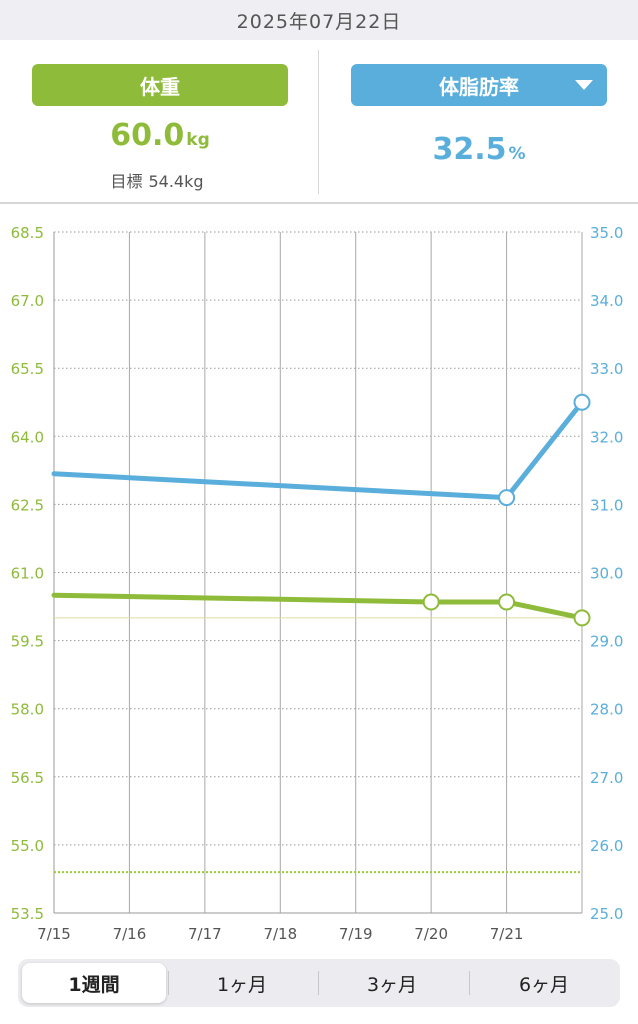 Image resolution: width=638 pixels, height=1024 pixels. Describe the element at coordinates (198, 140) in the screenshot. I see `weight-unit: kg` at that location.